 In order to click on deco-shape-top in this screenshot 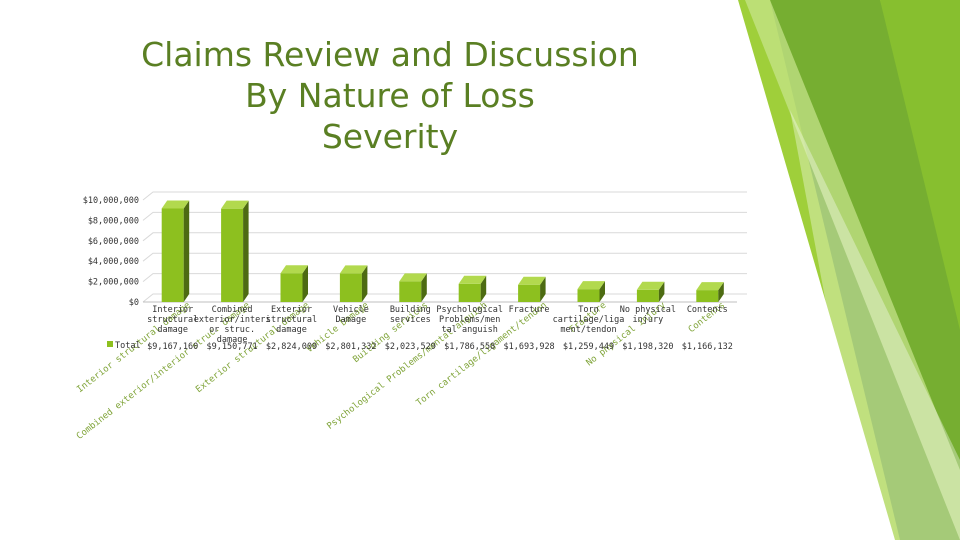, I will do `click(920, 165)`.